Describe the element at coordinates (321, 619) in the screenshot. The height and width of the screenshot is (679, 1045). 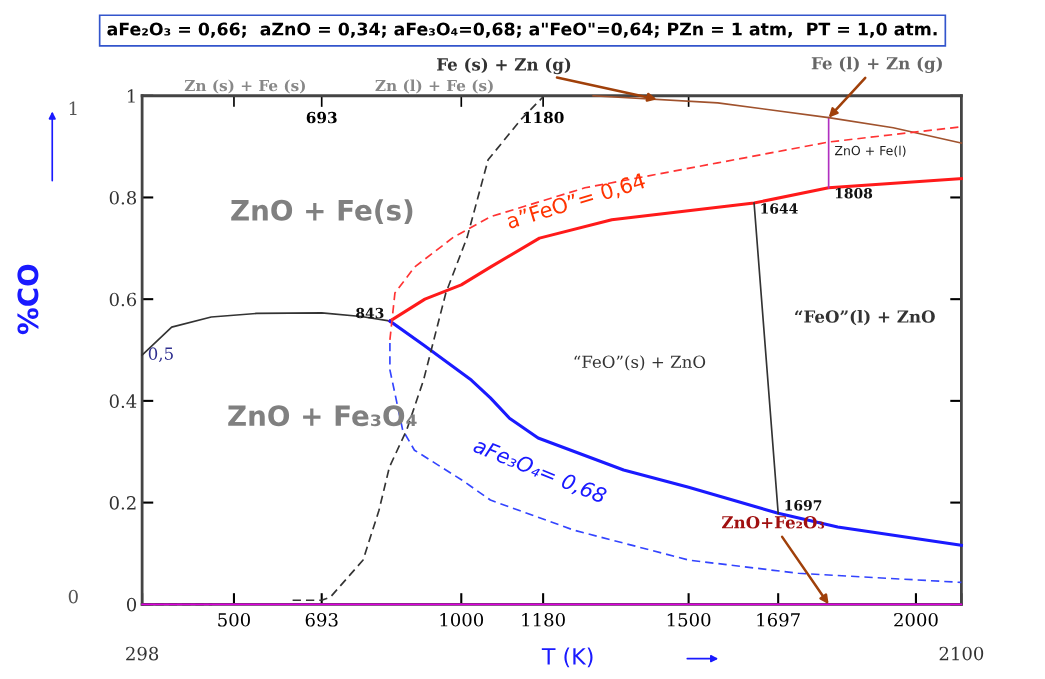
I see `x-tick-label: 693` at that location.